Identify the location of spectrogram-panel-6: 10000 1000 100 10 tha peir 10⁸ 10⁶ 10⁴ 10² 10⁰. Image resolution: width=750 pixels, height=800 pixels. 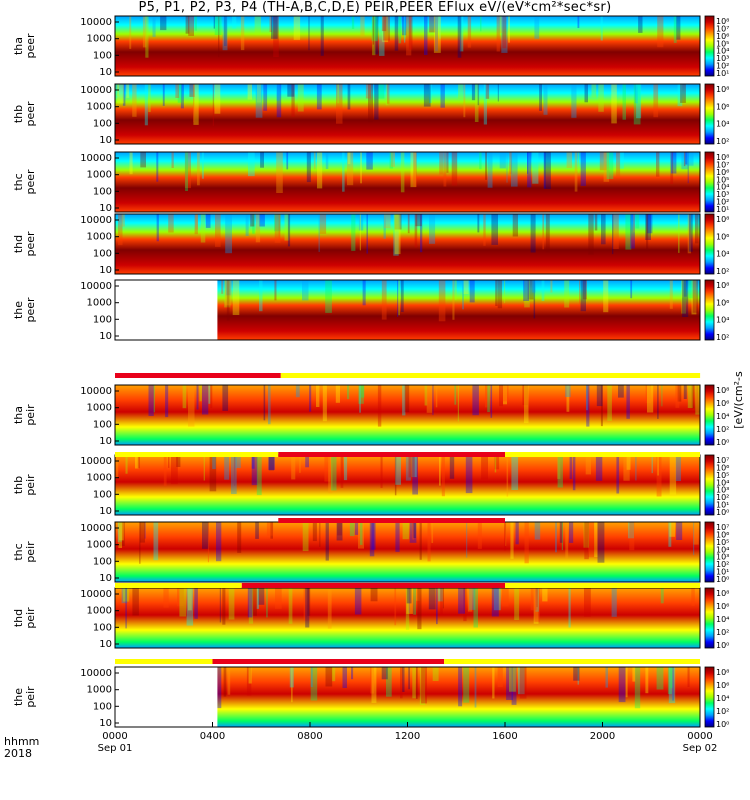
(370, 415).